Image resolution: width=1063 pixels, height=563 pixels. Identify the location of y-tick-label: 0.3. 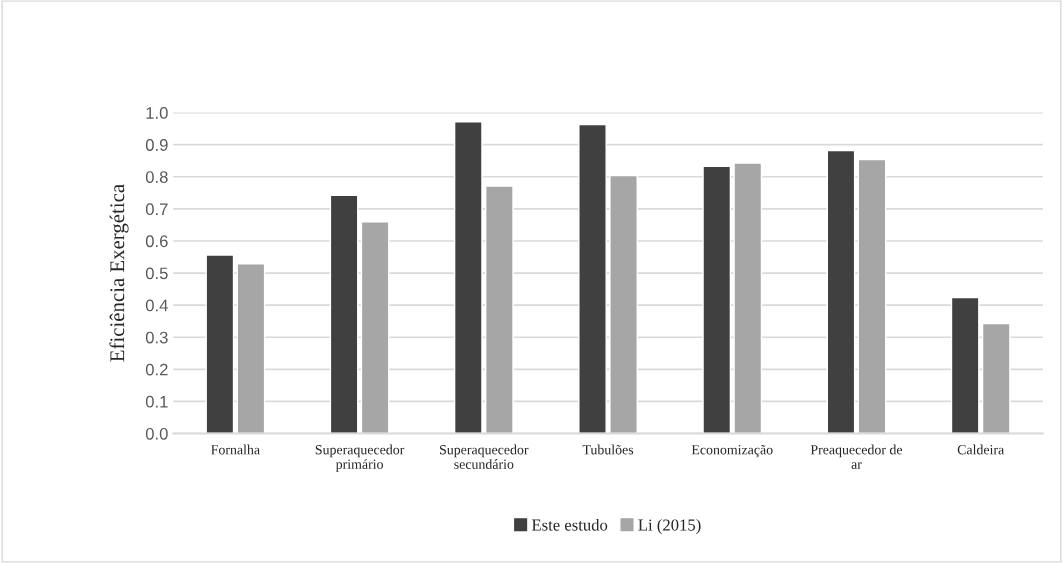
(156, 337).